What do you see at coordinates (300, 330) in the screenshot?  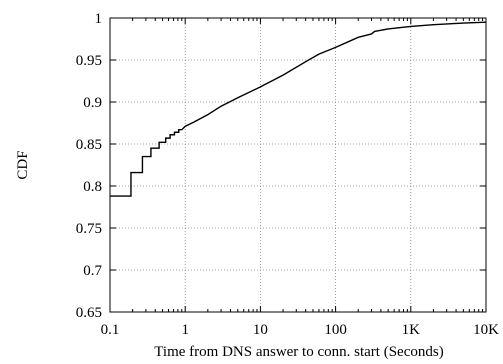 I see `x-tick-labels: 0.1 1 10 100 1K 10K` at bounding box center [300, 330].